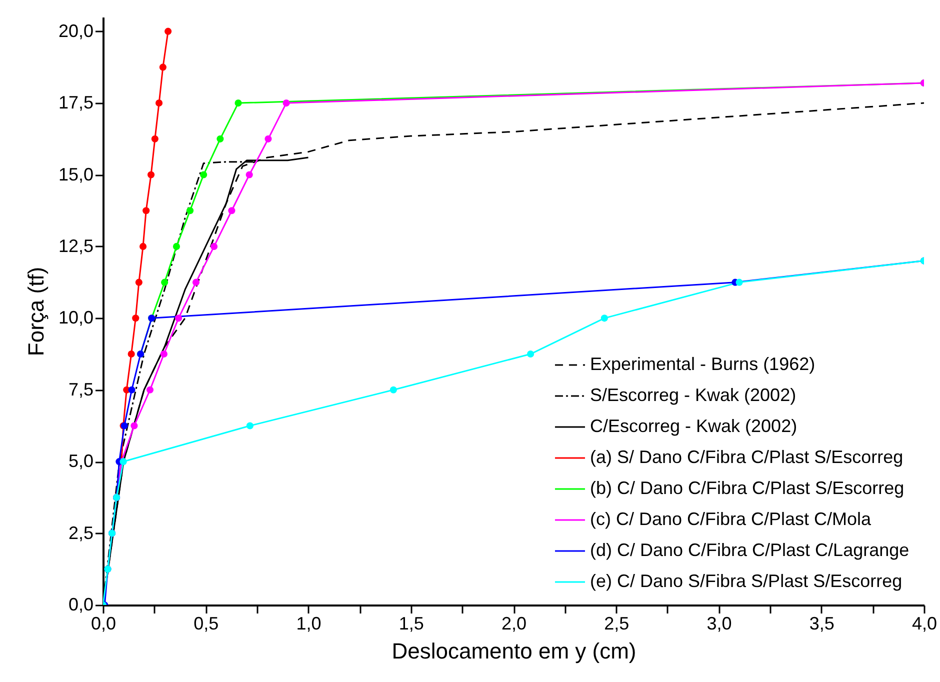 The width and height of the screenshot is (940, 682). What do you see at coordinates (81, 389) in the screenshot?
I see `y-tick-label: 7,5` at bounding box center [81, 389].